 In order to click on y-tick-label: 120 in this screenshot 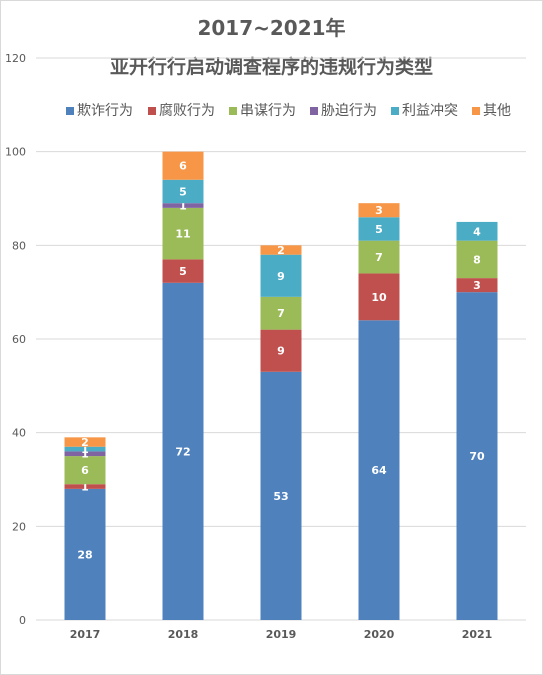, I will do `click(15, 58)`.